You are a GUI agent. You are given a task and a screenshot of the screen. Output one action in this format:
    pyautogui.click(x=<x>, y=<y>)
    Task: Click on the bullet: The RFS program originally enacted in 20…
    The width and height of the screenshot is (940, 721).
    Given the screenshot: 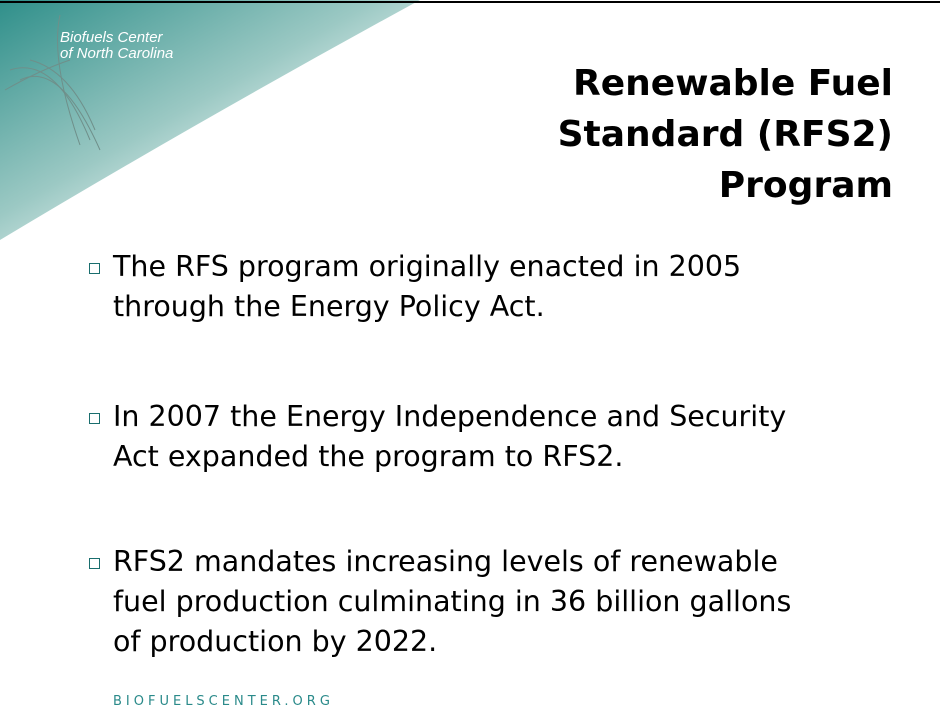 What is the action you would take?
    pyautogui.click(x=415, y=287)
    